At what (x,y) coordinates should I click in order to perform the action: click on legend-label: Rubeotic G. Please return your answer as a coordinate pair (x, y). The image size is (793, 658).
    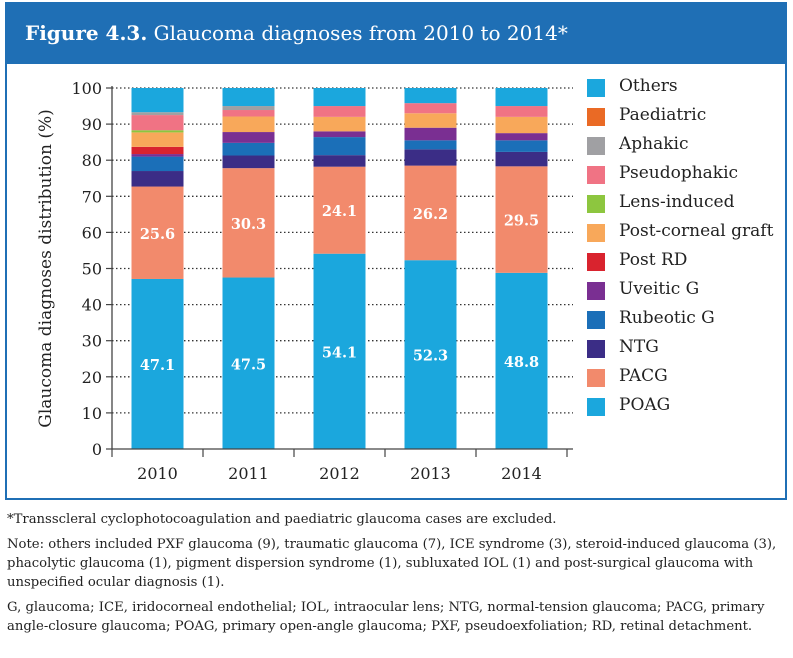
    Looking at the image, I should click on (667, 318).